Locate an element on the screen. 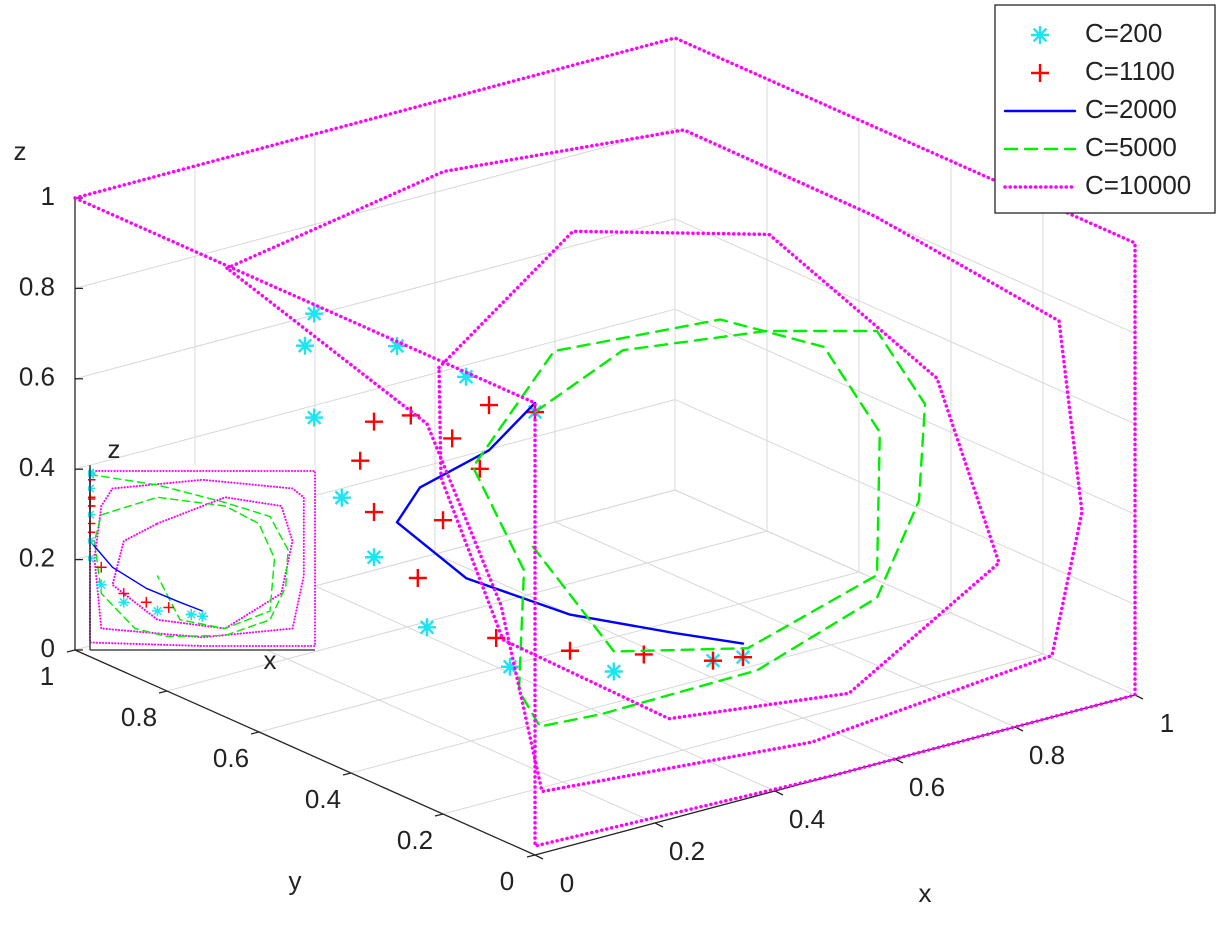 Image resolution: width=1222 pixels, height=933 pixels. z-tick-label: 0.6 is located at coordinates (37, 377).